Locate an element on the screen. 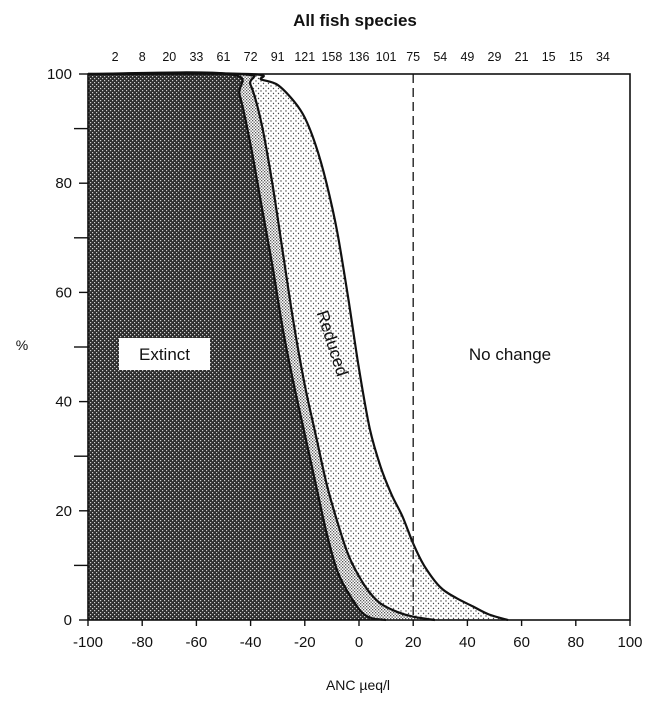  x-tick-label: 40 is located at coordinates (467, 642).